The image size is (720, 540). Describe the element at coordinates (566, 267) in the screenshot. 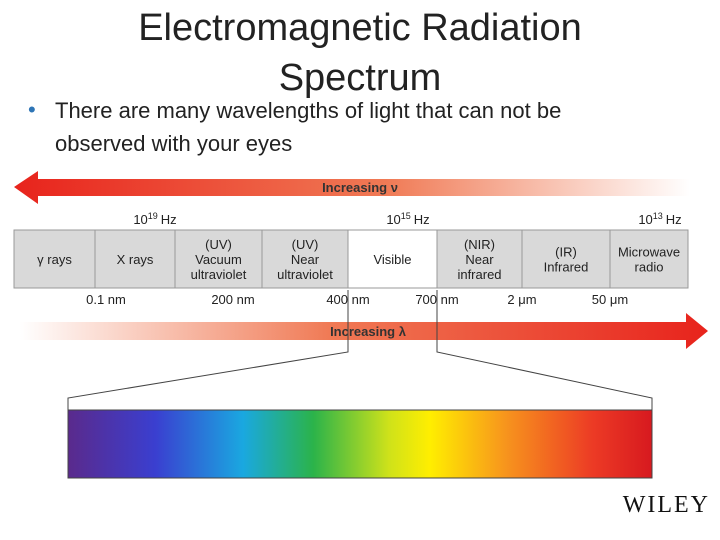

I see `band-label: Infrared` at that location.